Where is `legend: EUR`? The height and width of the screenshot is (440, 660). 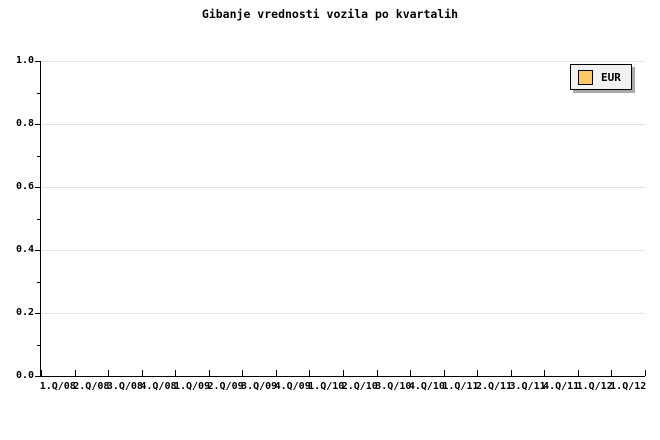 legend: EUR is located at coordinates (601, 77).